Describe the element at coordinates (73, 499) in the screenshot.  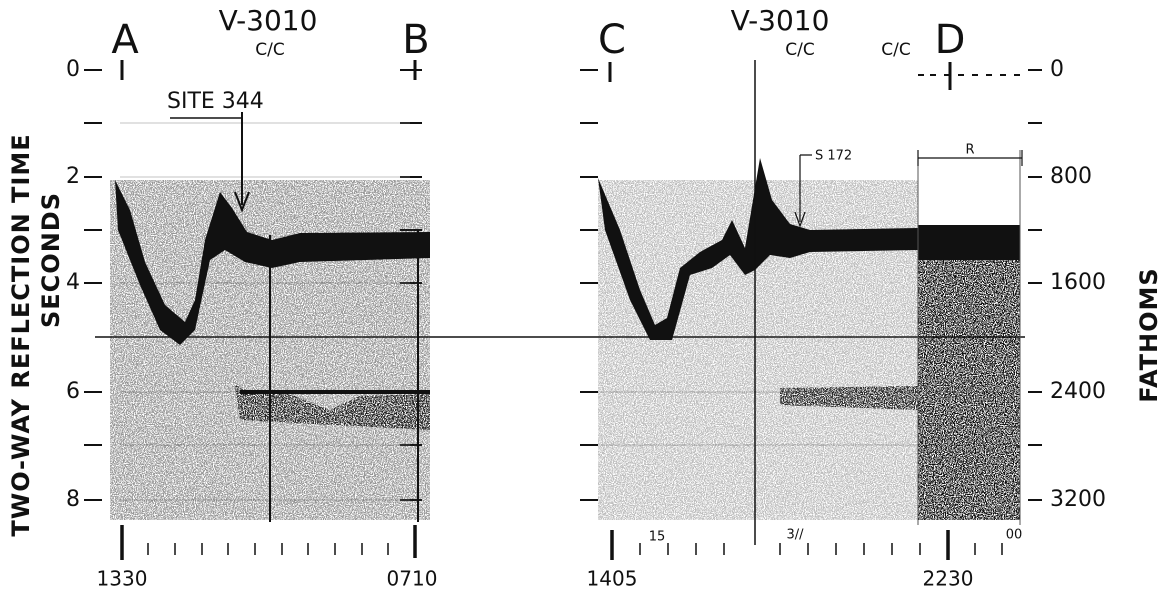
I see `tick-label: 8` at that location.